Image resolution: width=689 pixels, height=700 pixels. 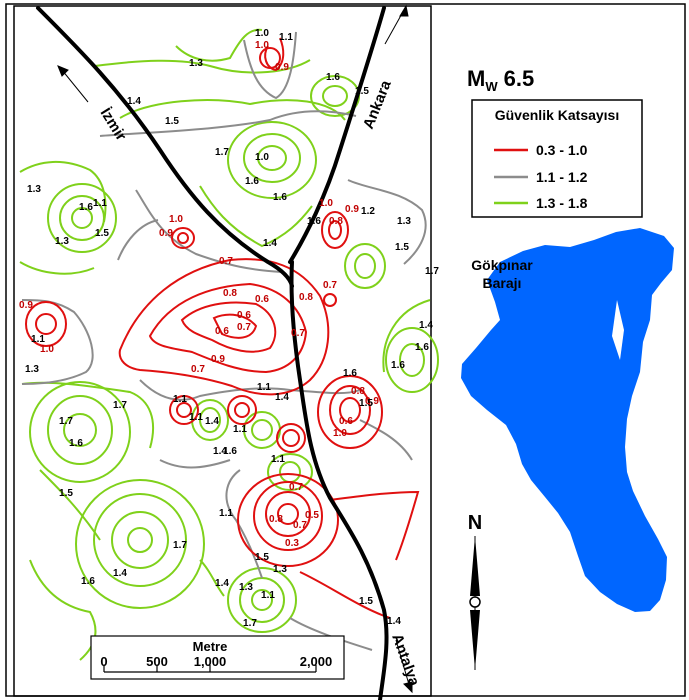 What do you see at coordinates (562, 150) in the screenshot?
I see `legend-label-red: 0.3 - 1.0` at bounding box center [562, 150].